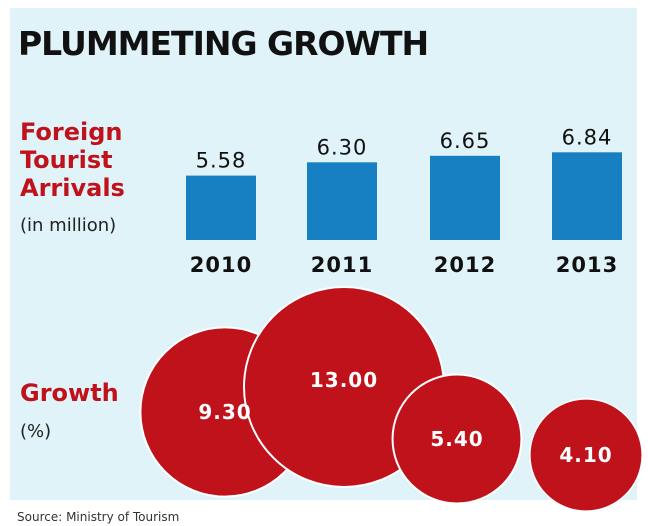  What do you see at coordinates (587, 265) in the screenshot?
I see `year-label-2013: 2013` at bounding box center [587, 265].